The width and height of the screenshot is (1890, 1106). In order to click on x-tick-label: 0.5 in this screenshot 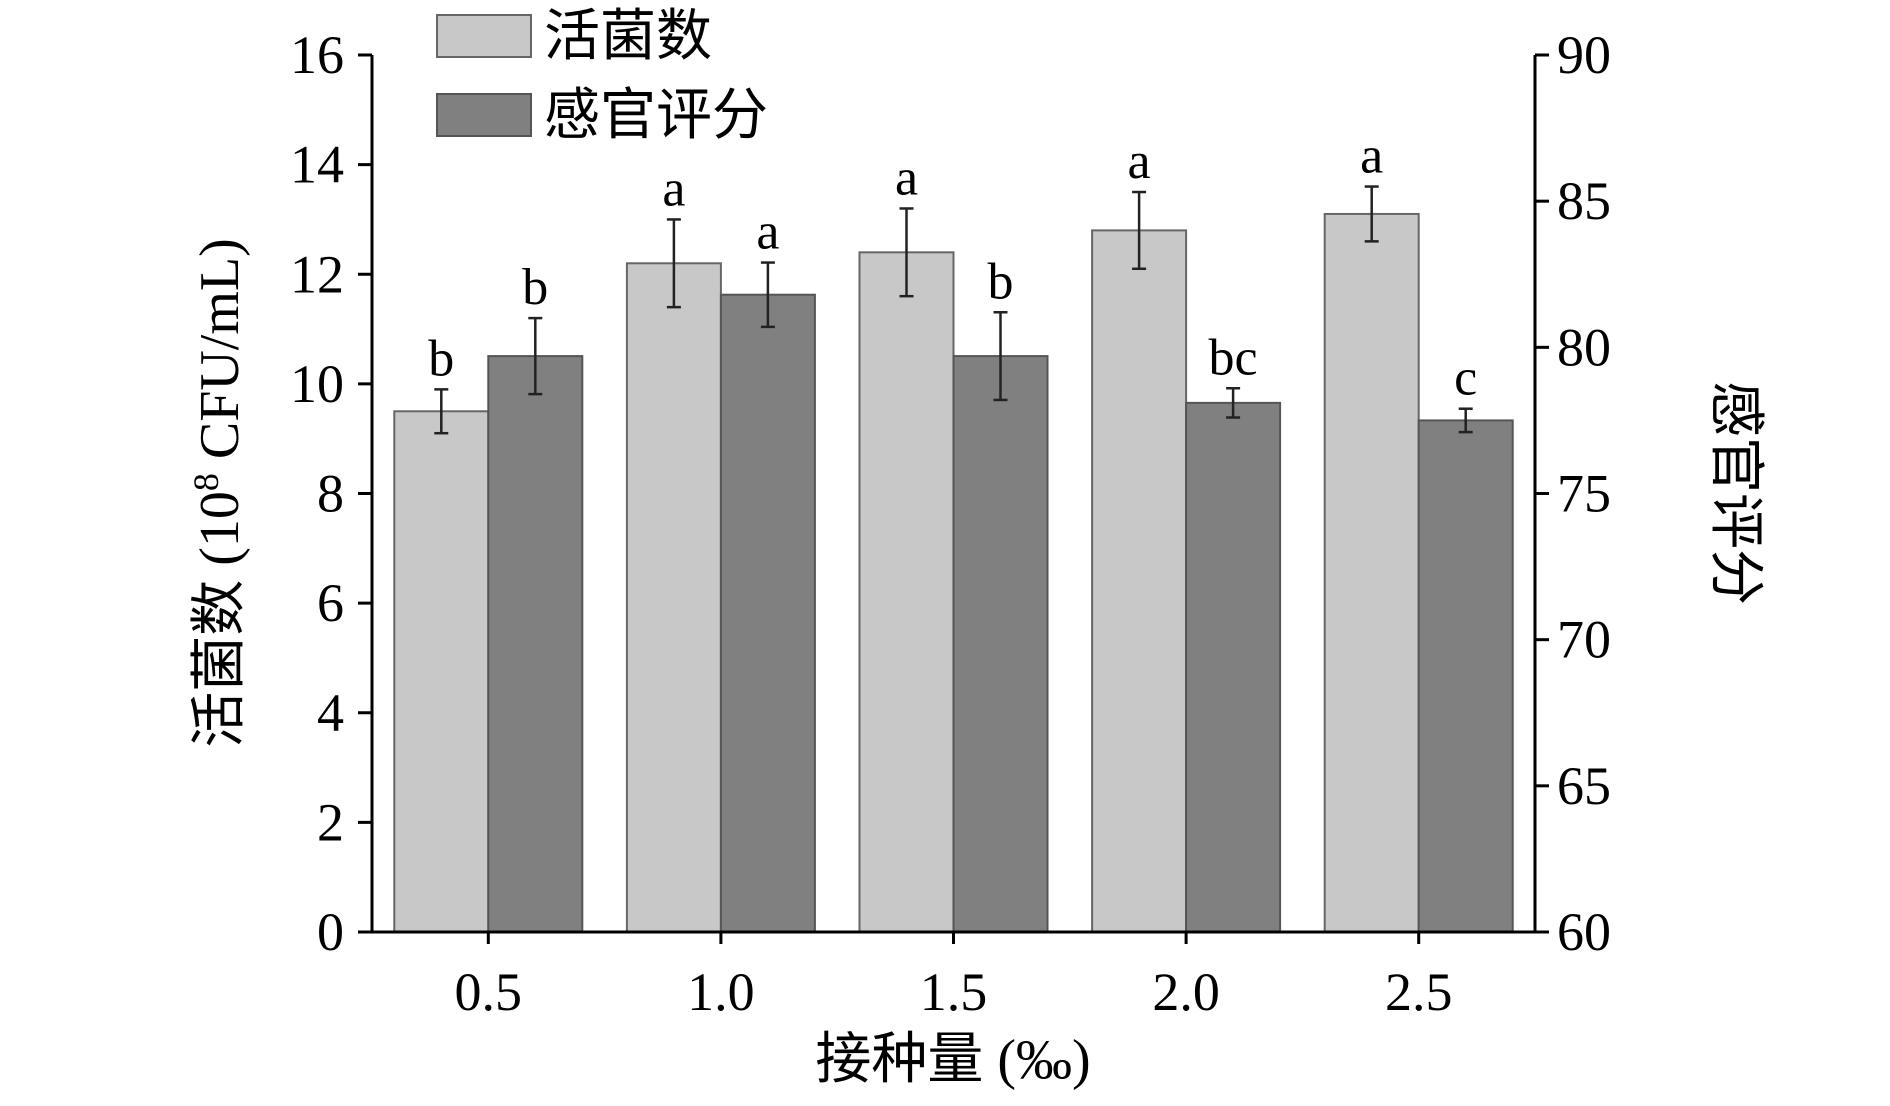, I will do `click(489, 992)`.